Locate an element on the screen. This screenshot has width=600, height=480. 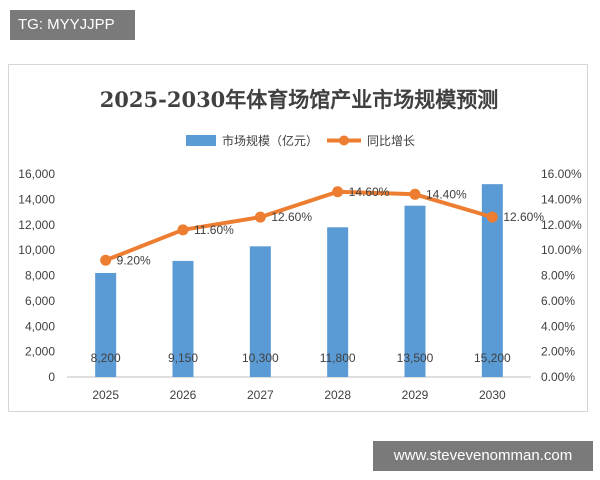
line-value-label: 11.60% is located at coordinates (214, 230).